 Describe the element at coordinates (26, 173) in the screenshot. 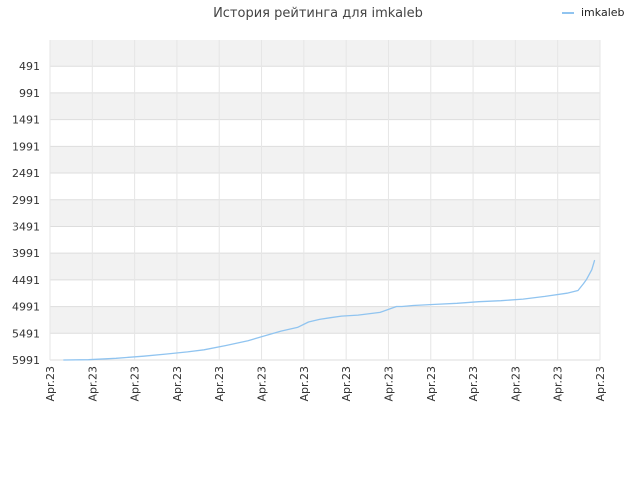

I see `y-tick-label: 2491` at that location.